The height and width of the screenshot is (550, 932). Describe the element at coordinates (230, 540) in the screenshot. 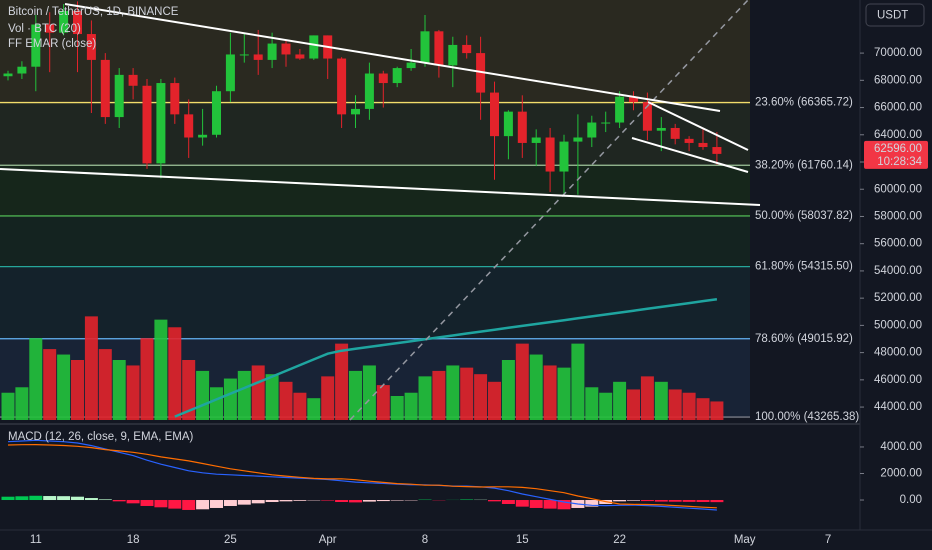

I see `x-tick-label: 25` at that location.